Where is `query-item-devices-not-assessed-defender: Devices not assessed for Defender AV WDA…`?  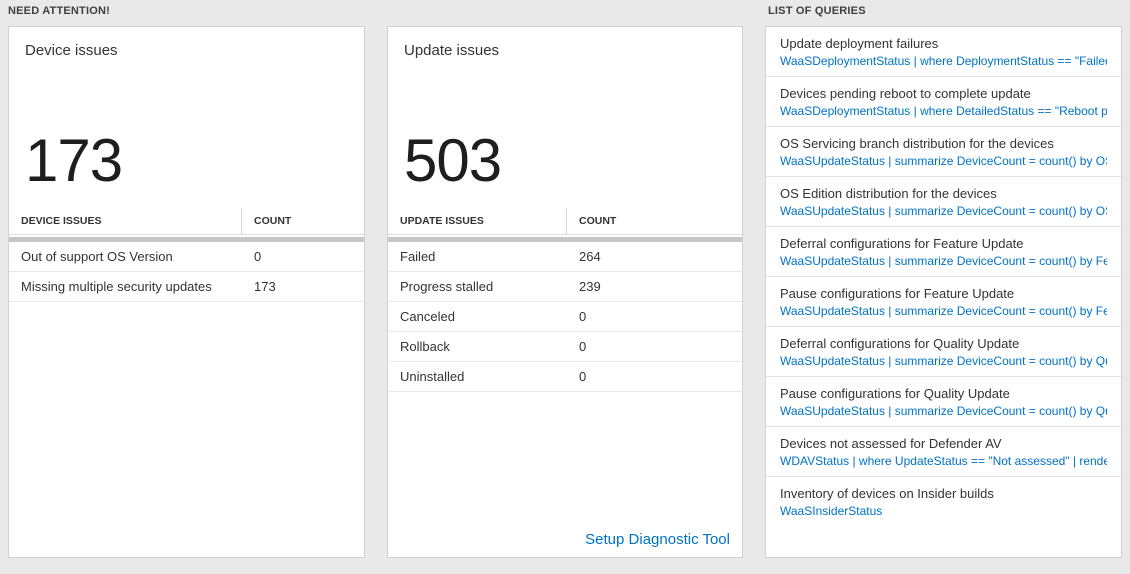 query-item-devices-not-assessed-defender: Devices not assessed for Defender AV WDA… is located at coordinates (943, 452).